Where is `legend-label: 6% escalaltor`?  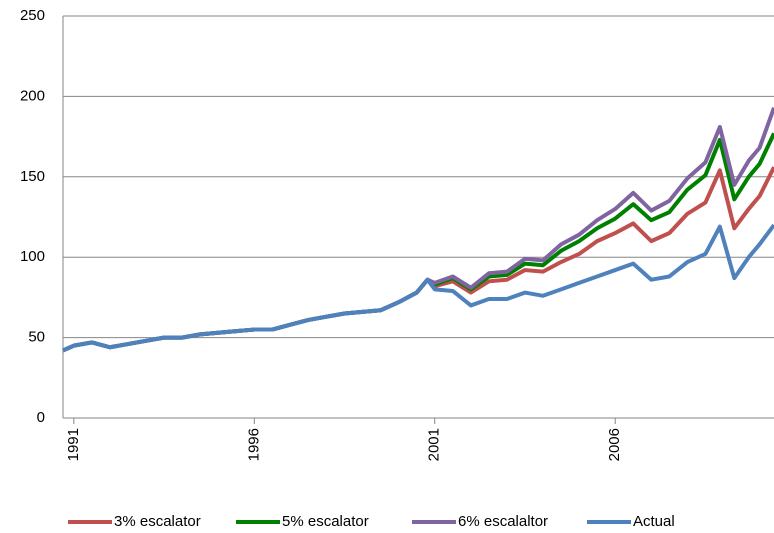
legend-label: 6% escalaltor is located at coordinates (503, 521).